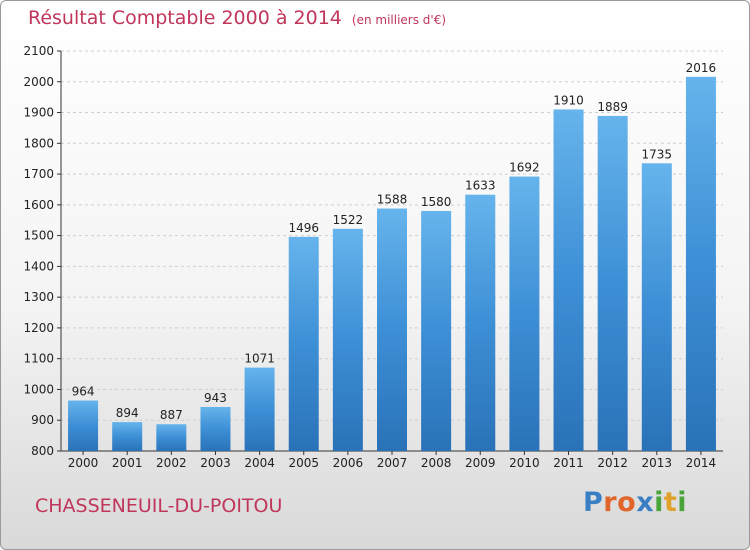 The image size is (750, 550). Describe the element at coordinates (348, 463) in the screenshot. I see `x-tick-label: 2006` at that location.